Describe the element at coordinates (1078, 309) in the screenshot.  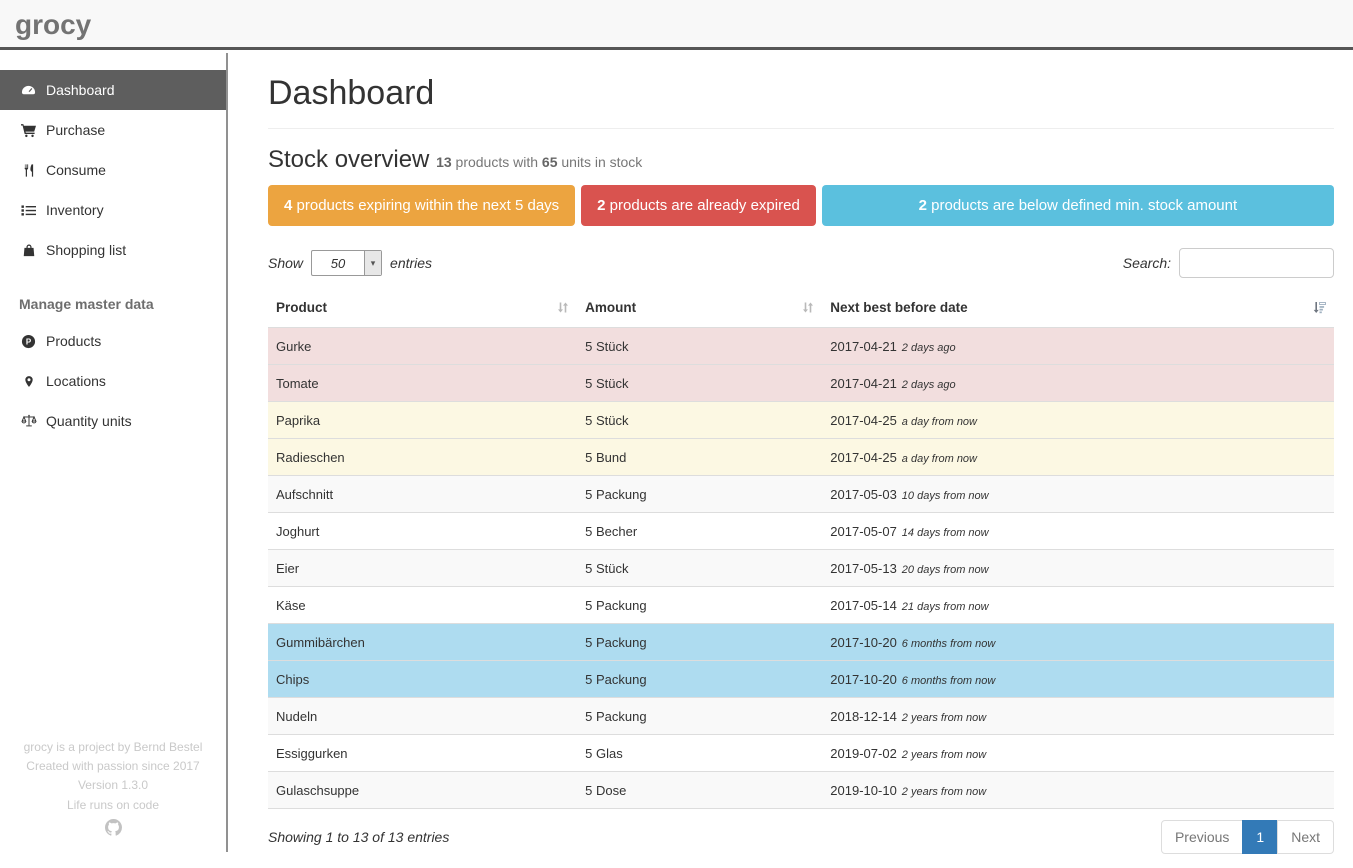
I see `column-header-best-before-date: Next best before date` at that location.